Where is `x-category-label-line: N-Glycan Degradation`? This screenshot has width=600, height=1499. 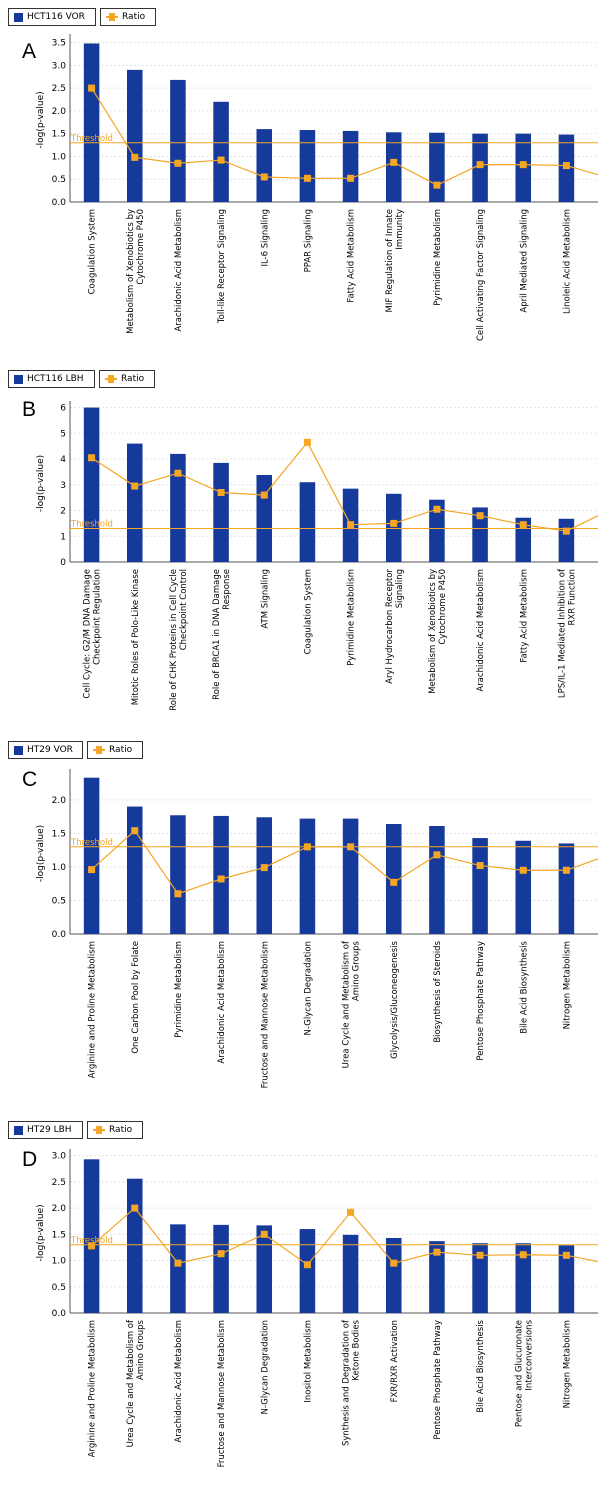
x-category-label-line: N-Glycan Degradation is located at coordinates (265, 1367).